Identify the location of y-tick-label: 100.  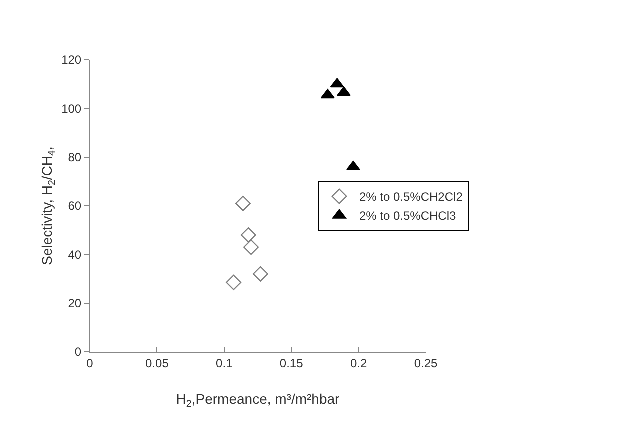
(72, 109).